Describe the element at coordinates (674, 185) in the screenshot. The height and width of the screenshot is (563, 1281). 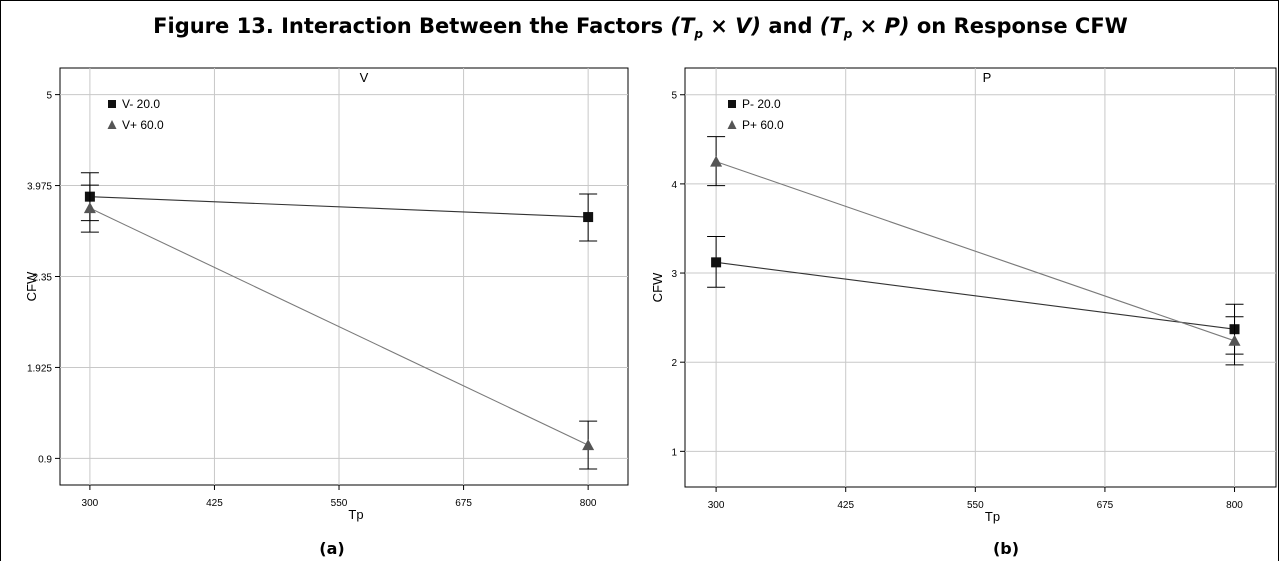
I see `y-tick-label: 4` at that location.